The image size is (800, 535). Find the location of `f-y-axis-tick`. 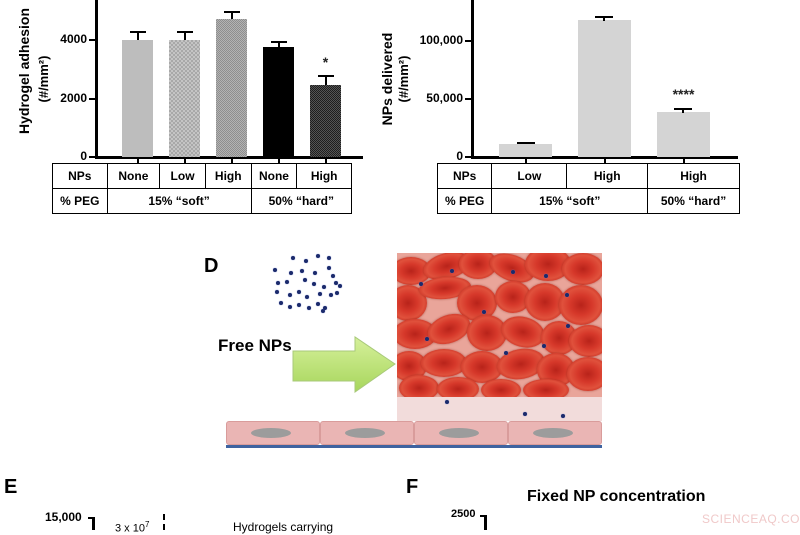

f-y-axis-tick is located at coordinates (483, 516).